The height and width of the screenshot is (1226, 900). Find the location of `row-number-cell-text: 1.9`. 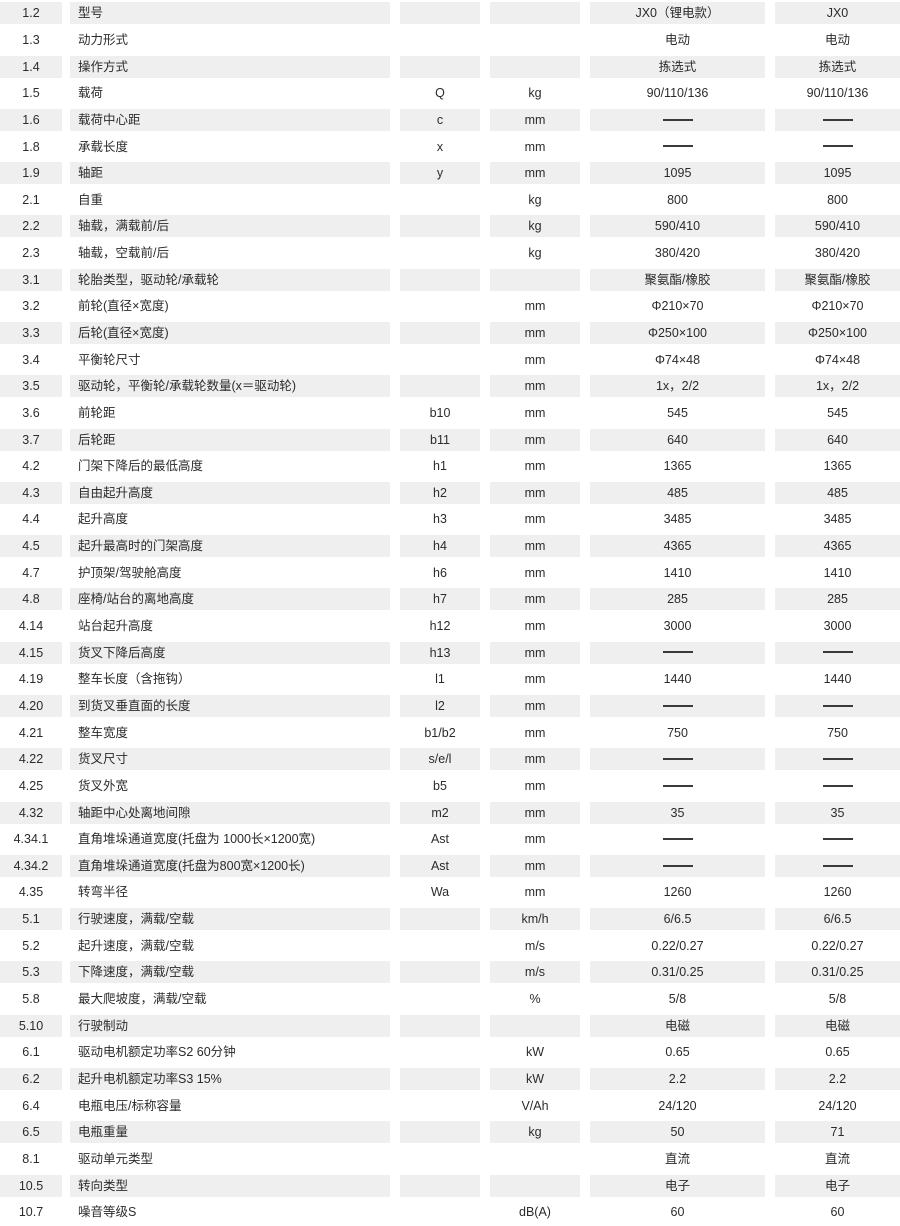

row-number-cell-text: 1.9 is located at coordinates (31, 173).